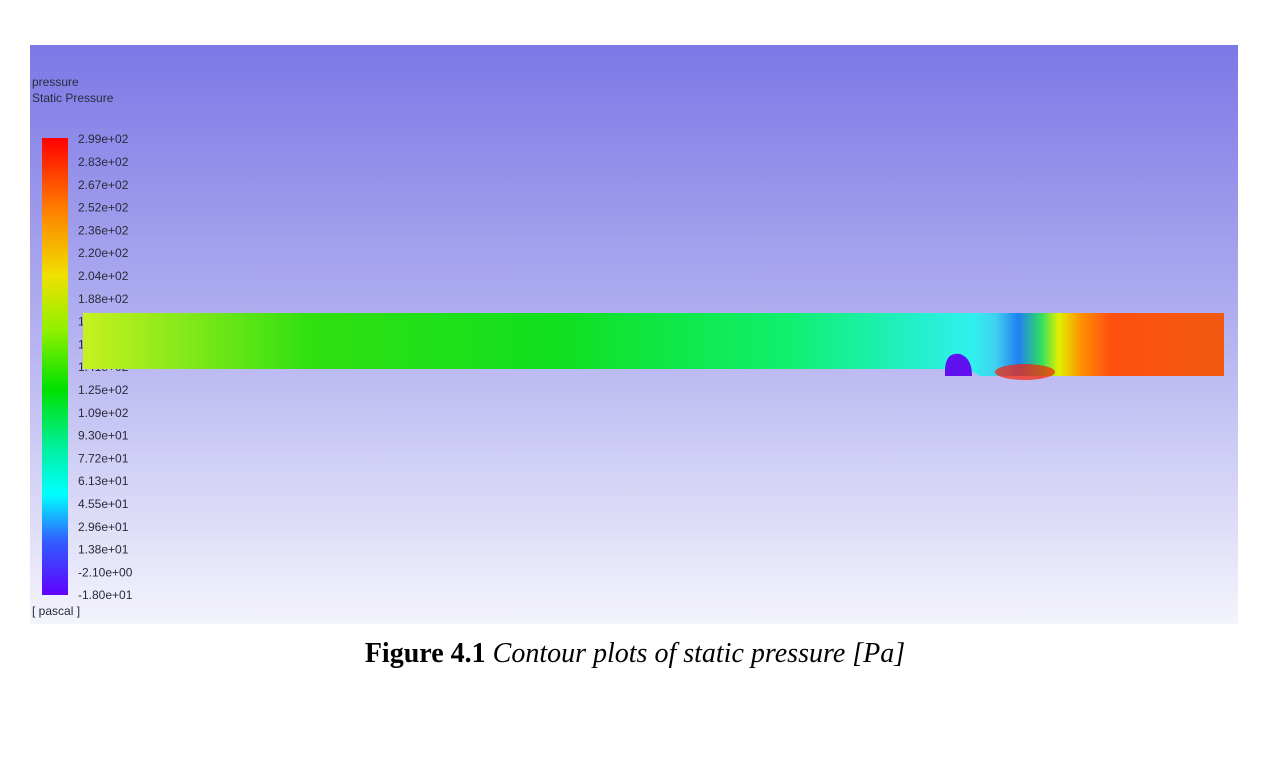 Image resolution: width=1270 pixels, height=762 pixels. I want to click on colorbar, so click(55, 366).